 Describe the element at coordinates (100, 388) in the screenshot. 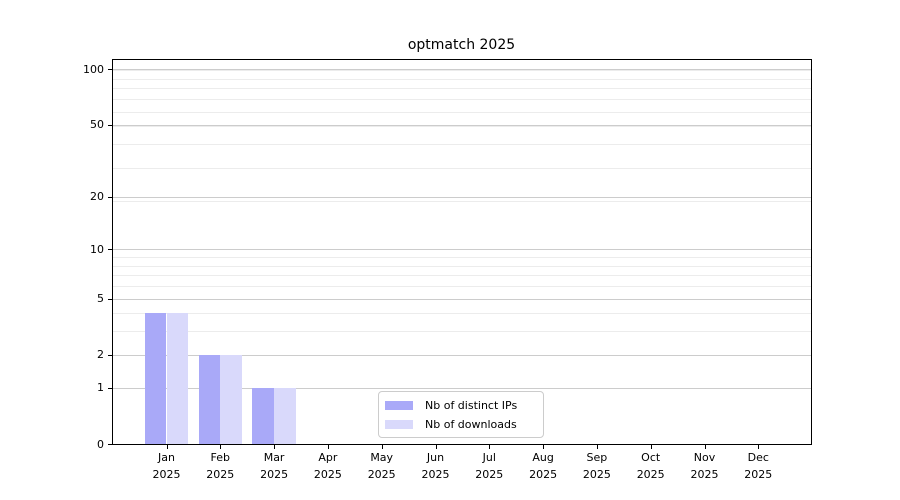

I see `y-tick-label: 1` at that location.